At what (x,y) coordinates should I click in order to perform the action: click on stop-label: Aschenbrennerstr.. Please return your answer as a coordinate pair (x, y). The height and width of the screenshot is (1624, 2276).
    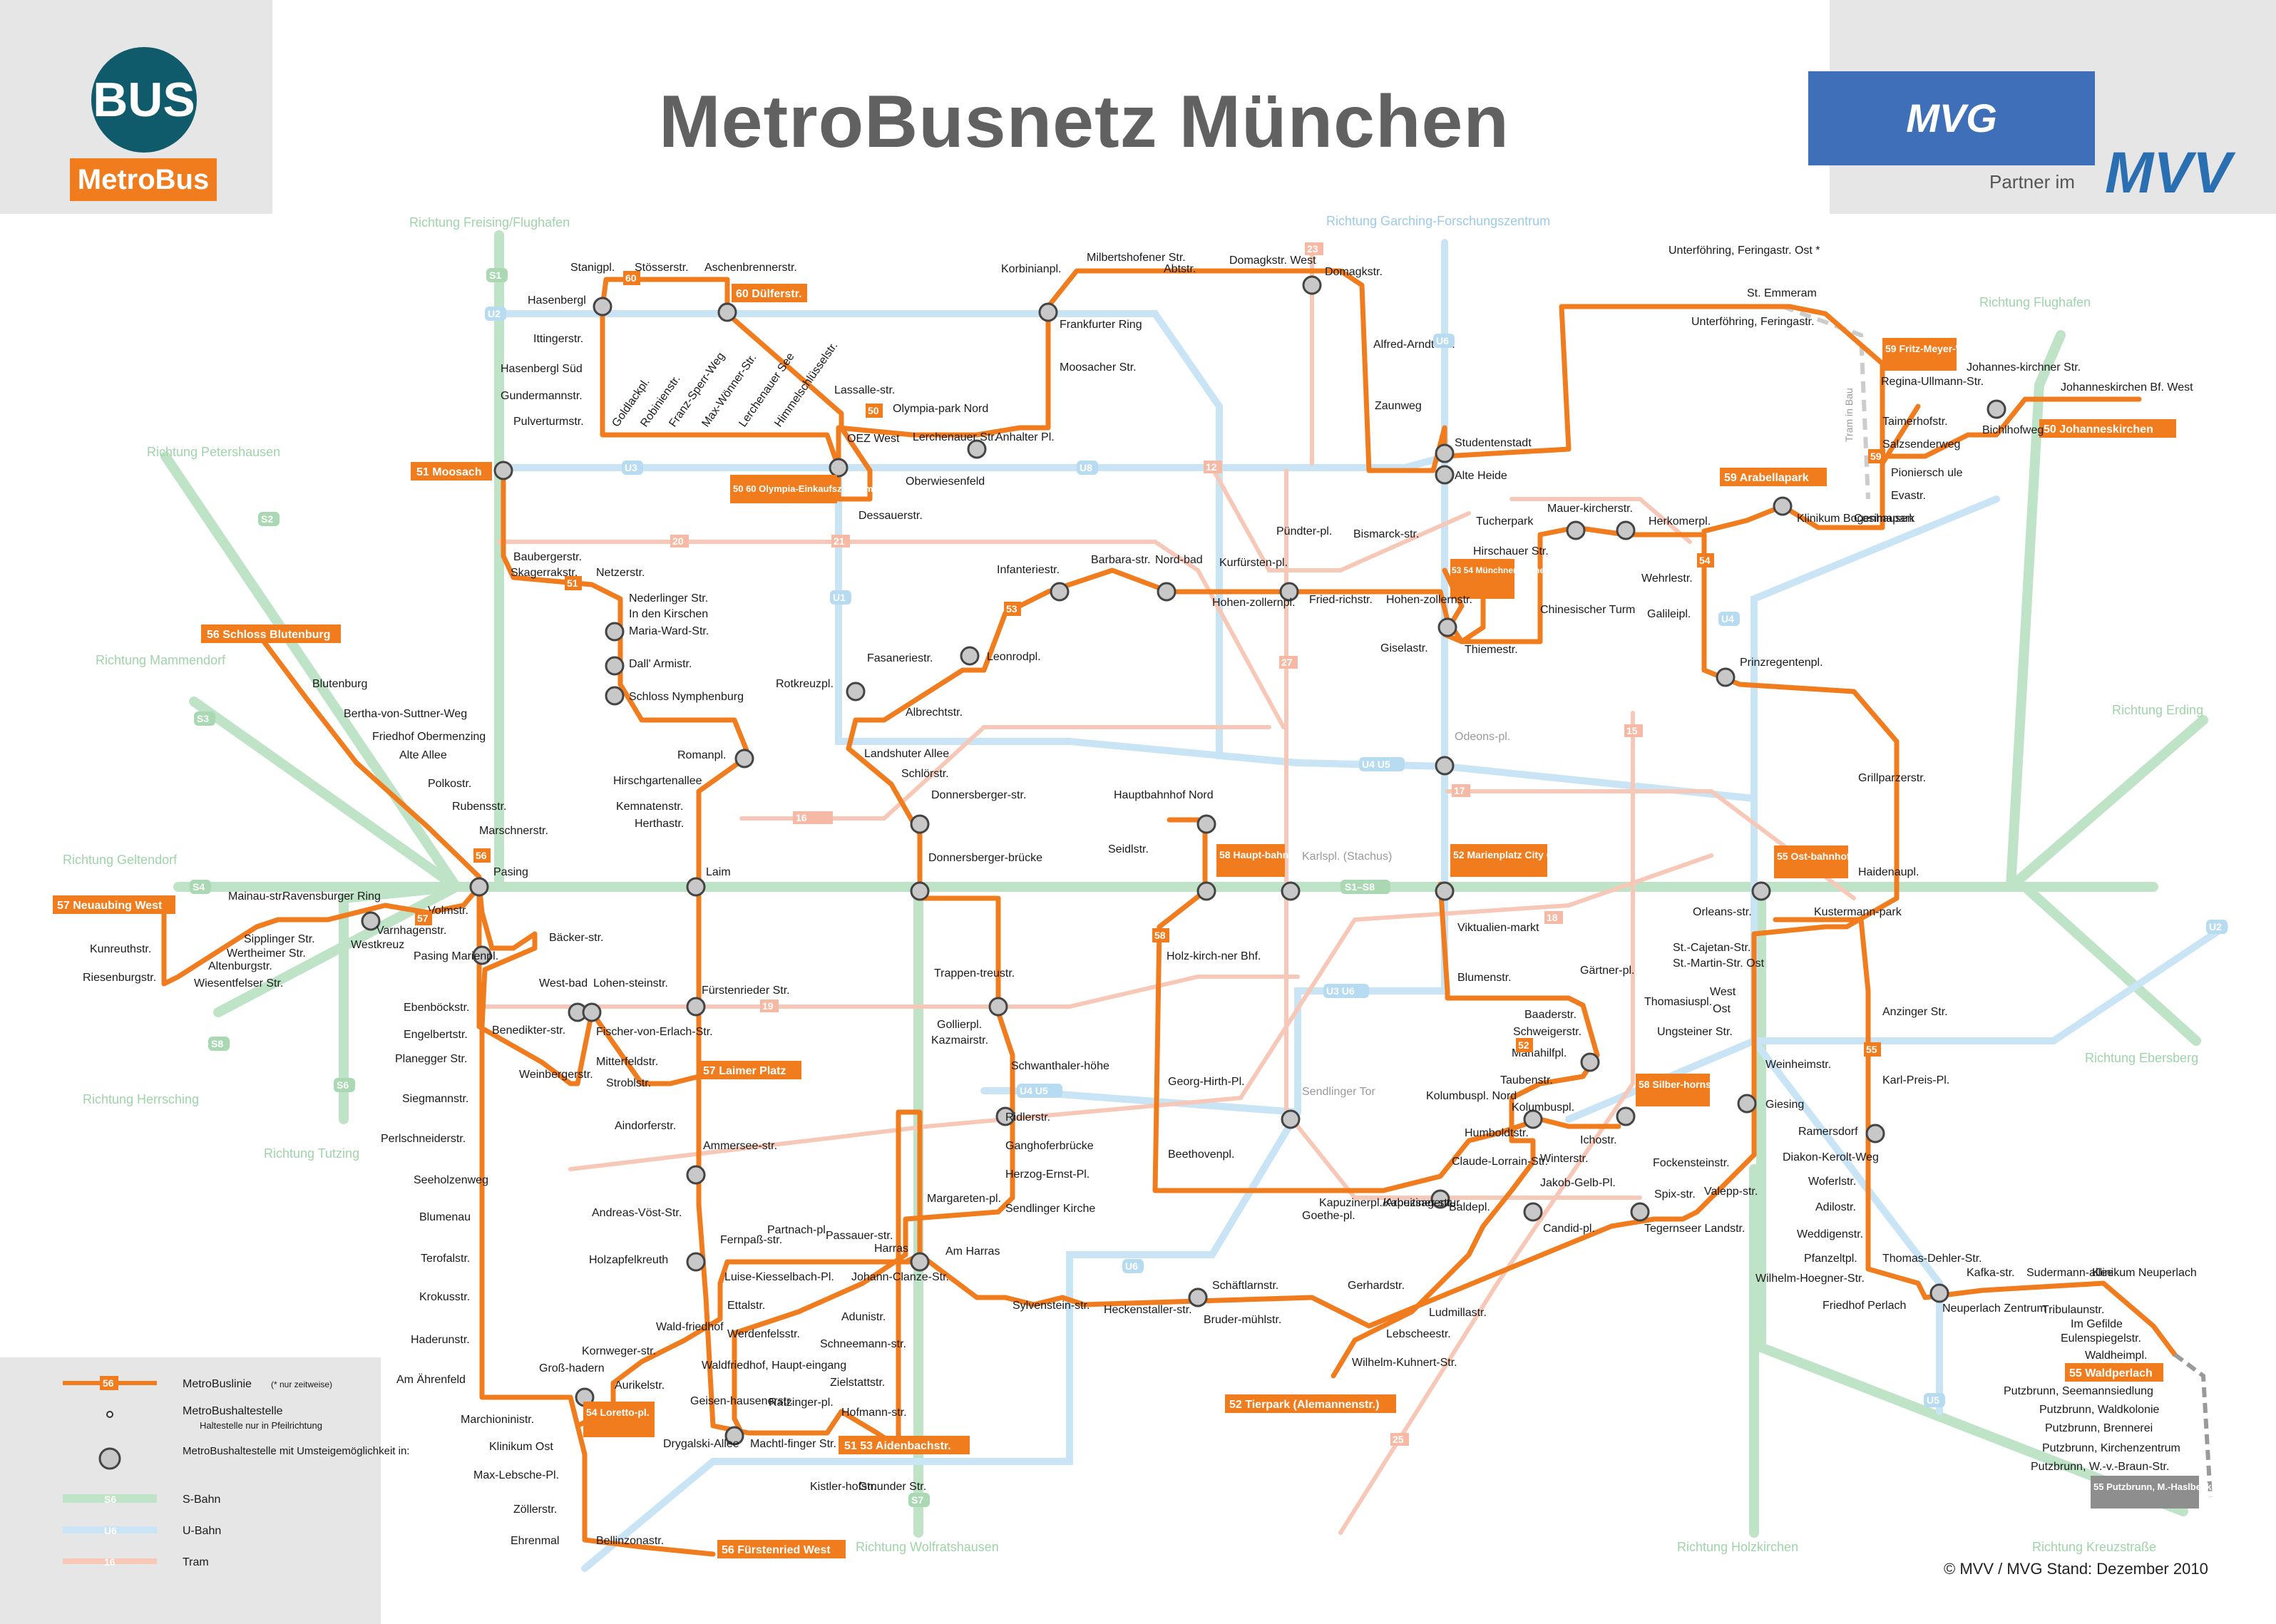
    Looking at the image, I should click on (751, 268).